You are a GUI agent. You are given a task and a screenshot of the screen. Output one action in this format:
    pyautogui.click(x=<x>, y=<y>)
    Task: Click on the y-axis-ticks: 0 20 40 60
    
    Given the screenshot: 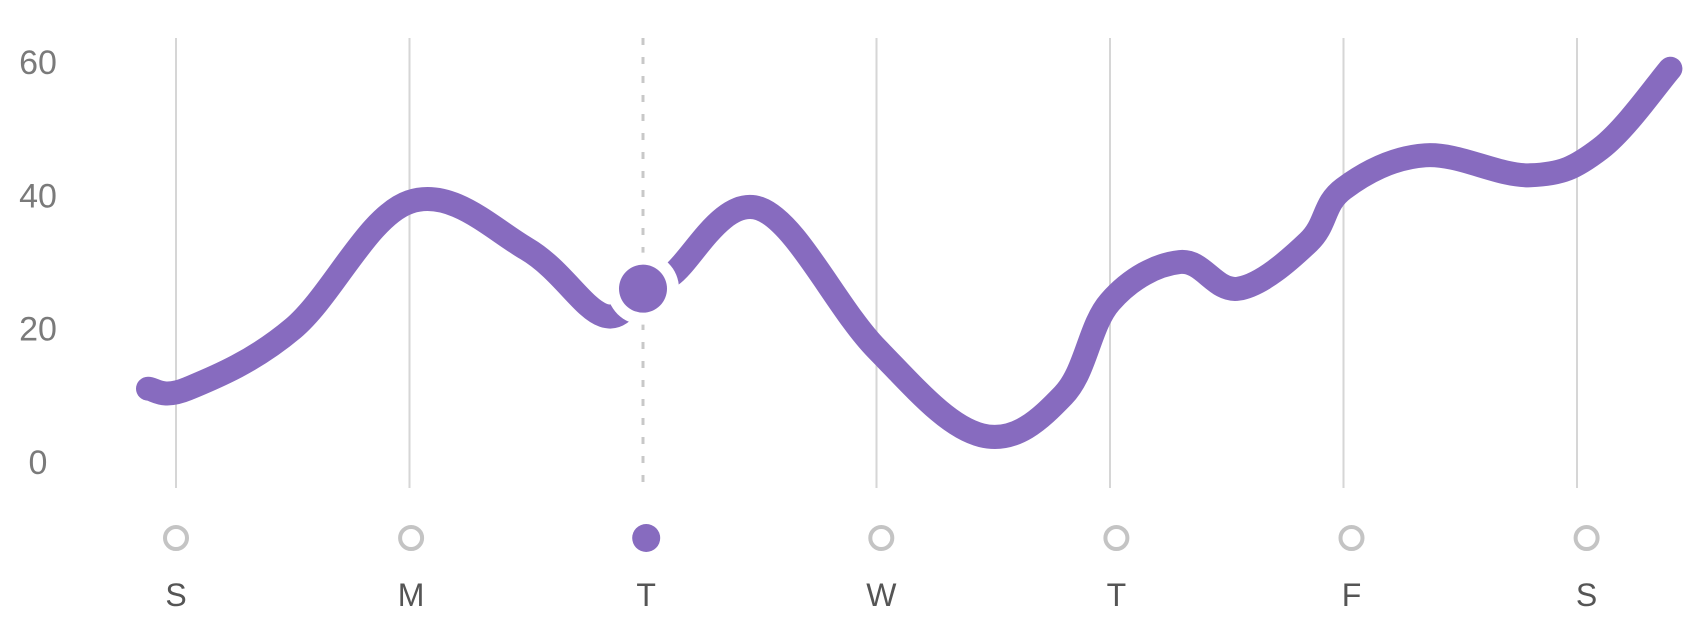 What is the action you would take?
    pyautogui.click(x=38, y=263)
    